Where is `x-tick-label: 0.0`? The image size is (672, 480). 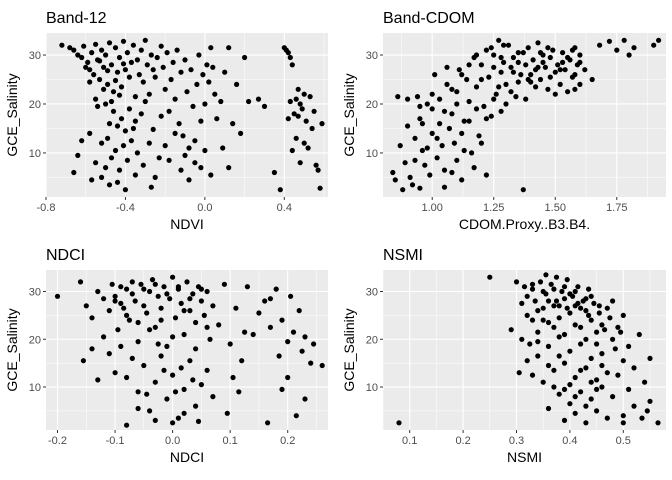 x-tick-label: 0.0 is located at coordinates (204, 208).